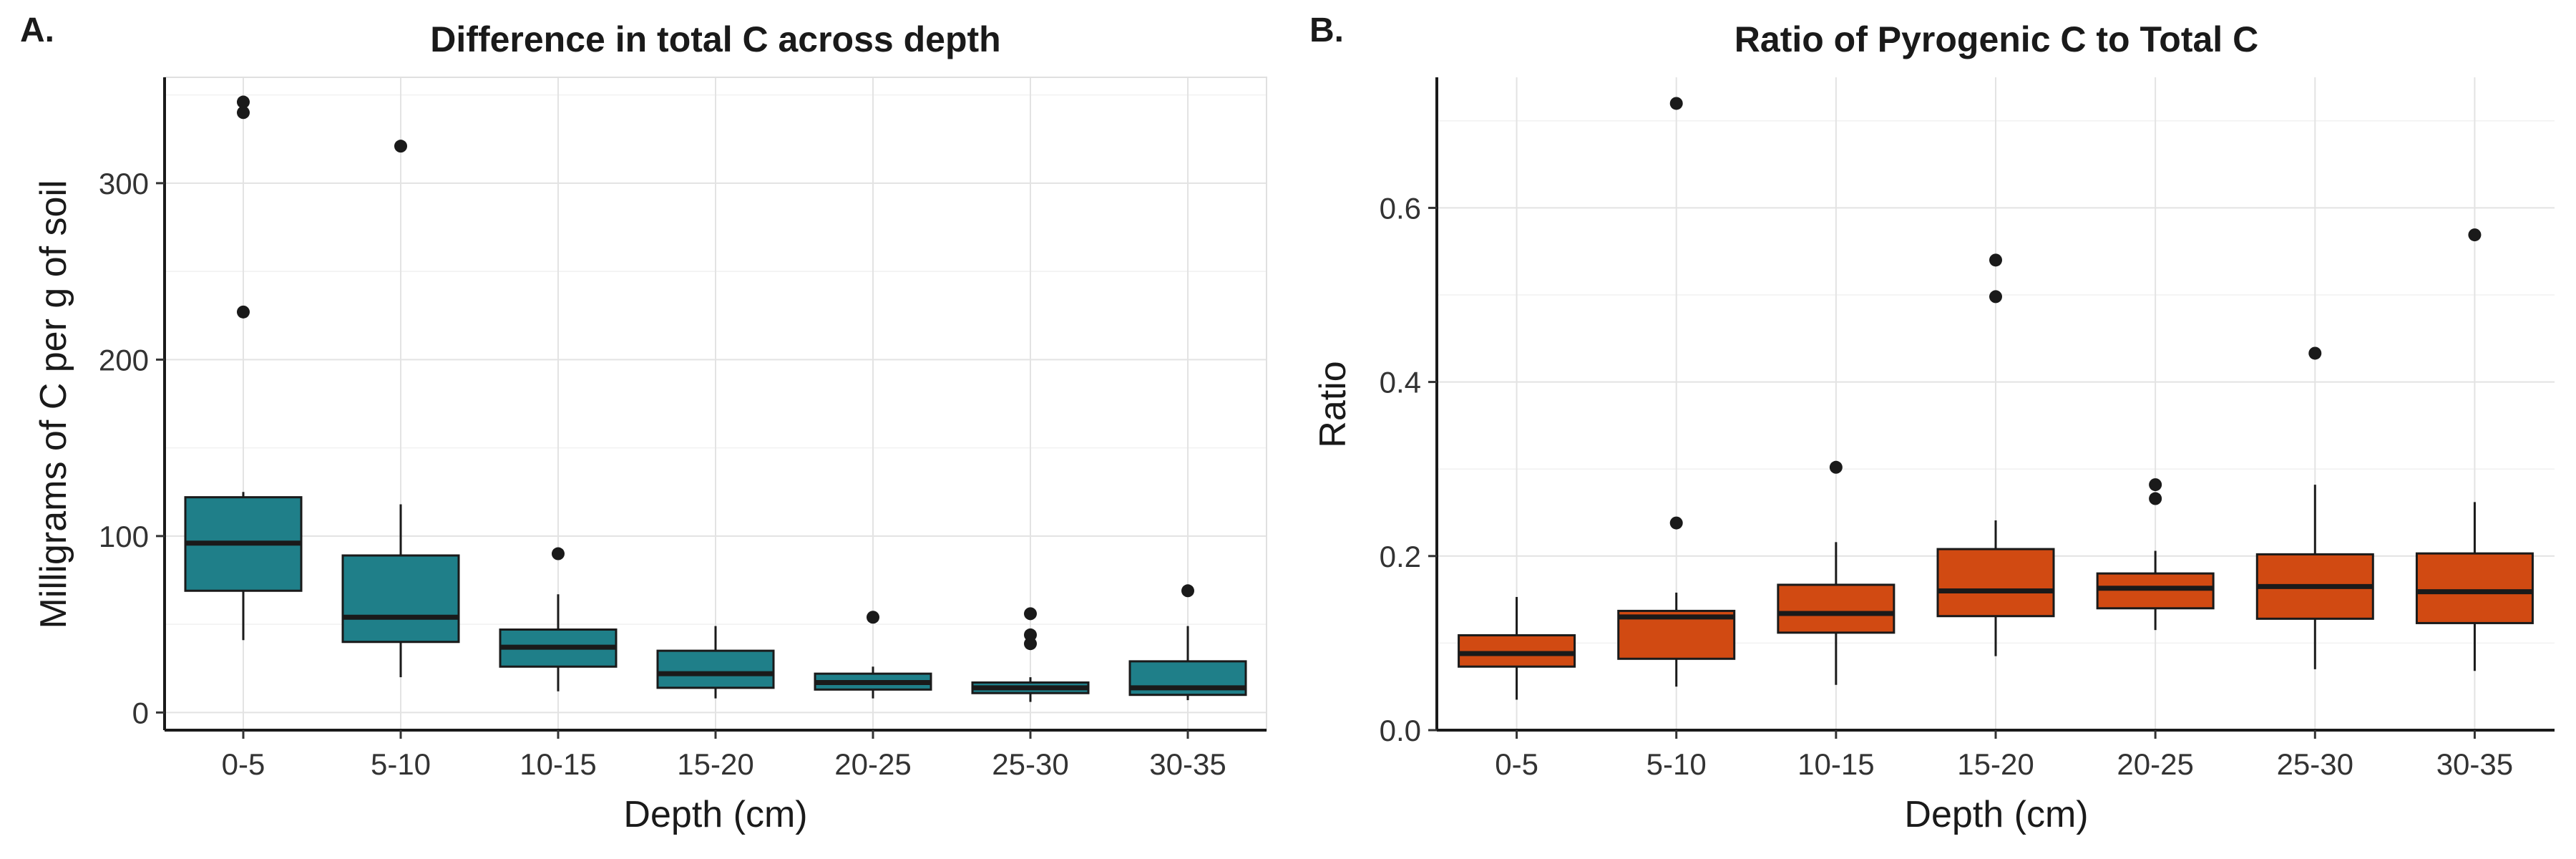  I want to click on y-tick-label: 0.4, so click(1400, 382).